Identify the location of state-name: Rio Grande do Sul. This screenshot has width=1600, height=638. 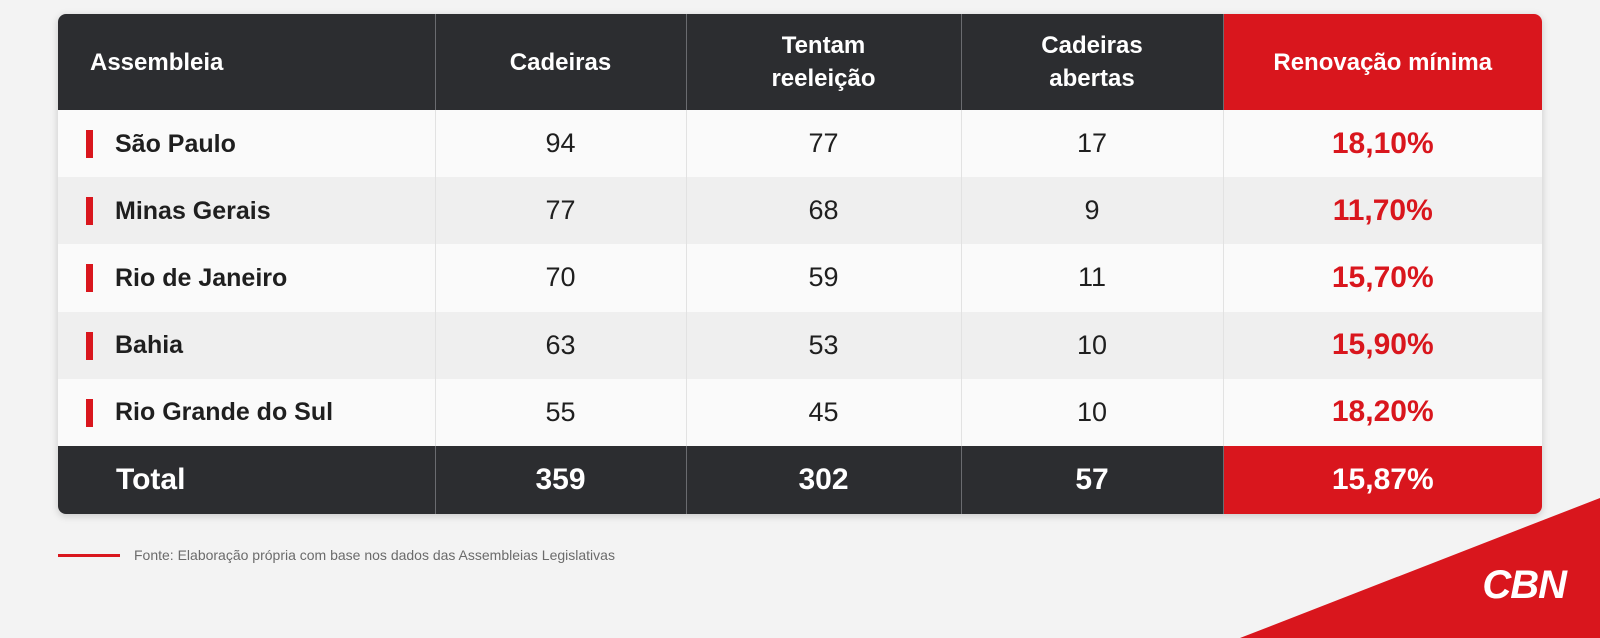
(224, 412).